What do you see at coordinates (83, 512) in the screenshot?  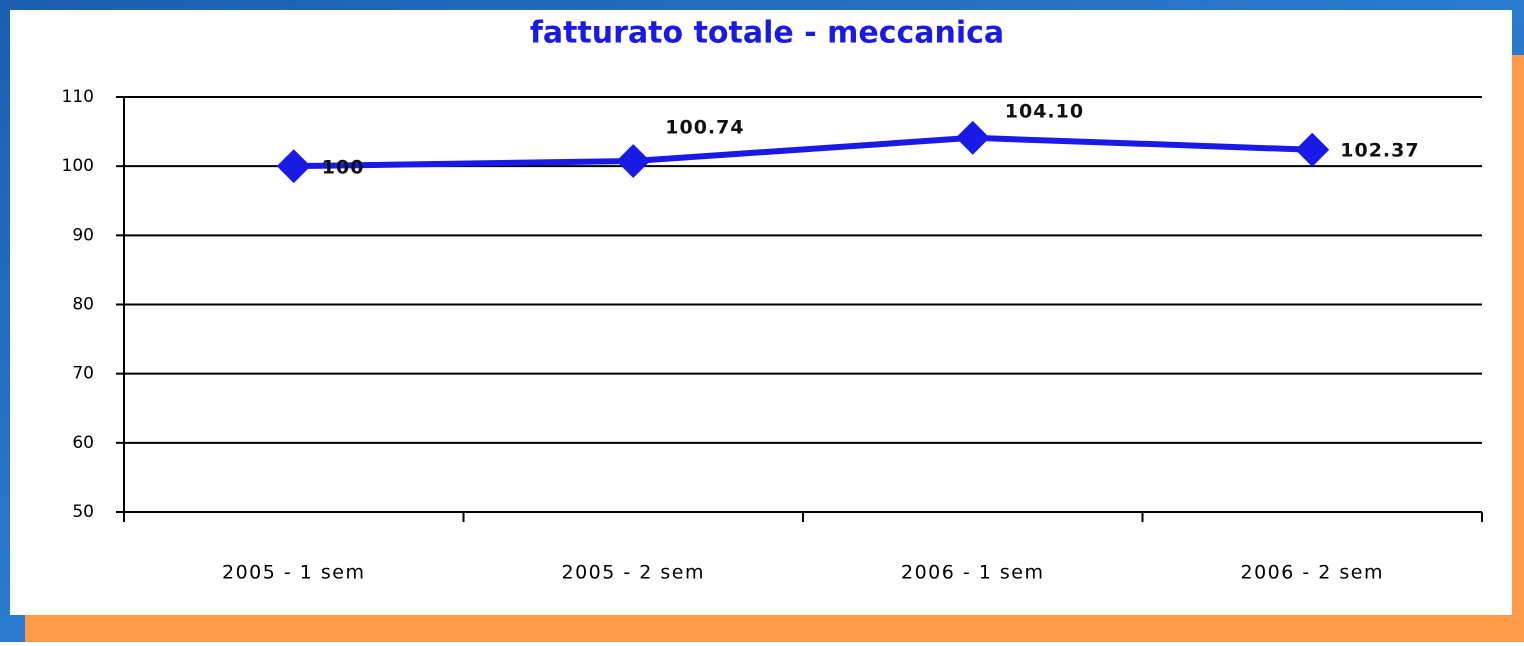 I see `y-tick-label: 50` at bounding box center [83, 512].